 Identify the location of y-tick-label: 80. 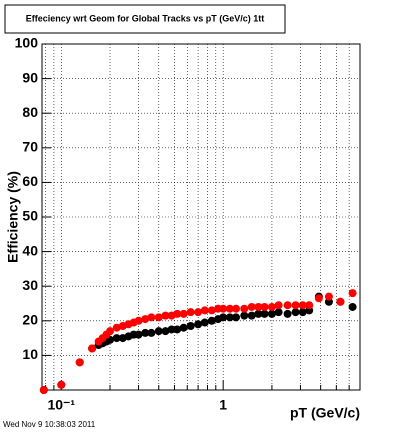
(30, 112).